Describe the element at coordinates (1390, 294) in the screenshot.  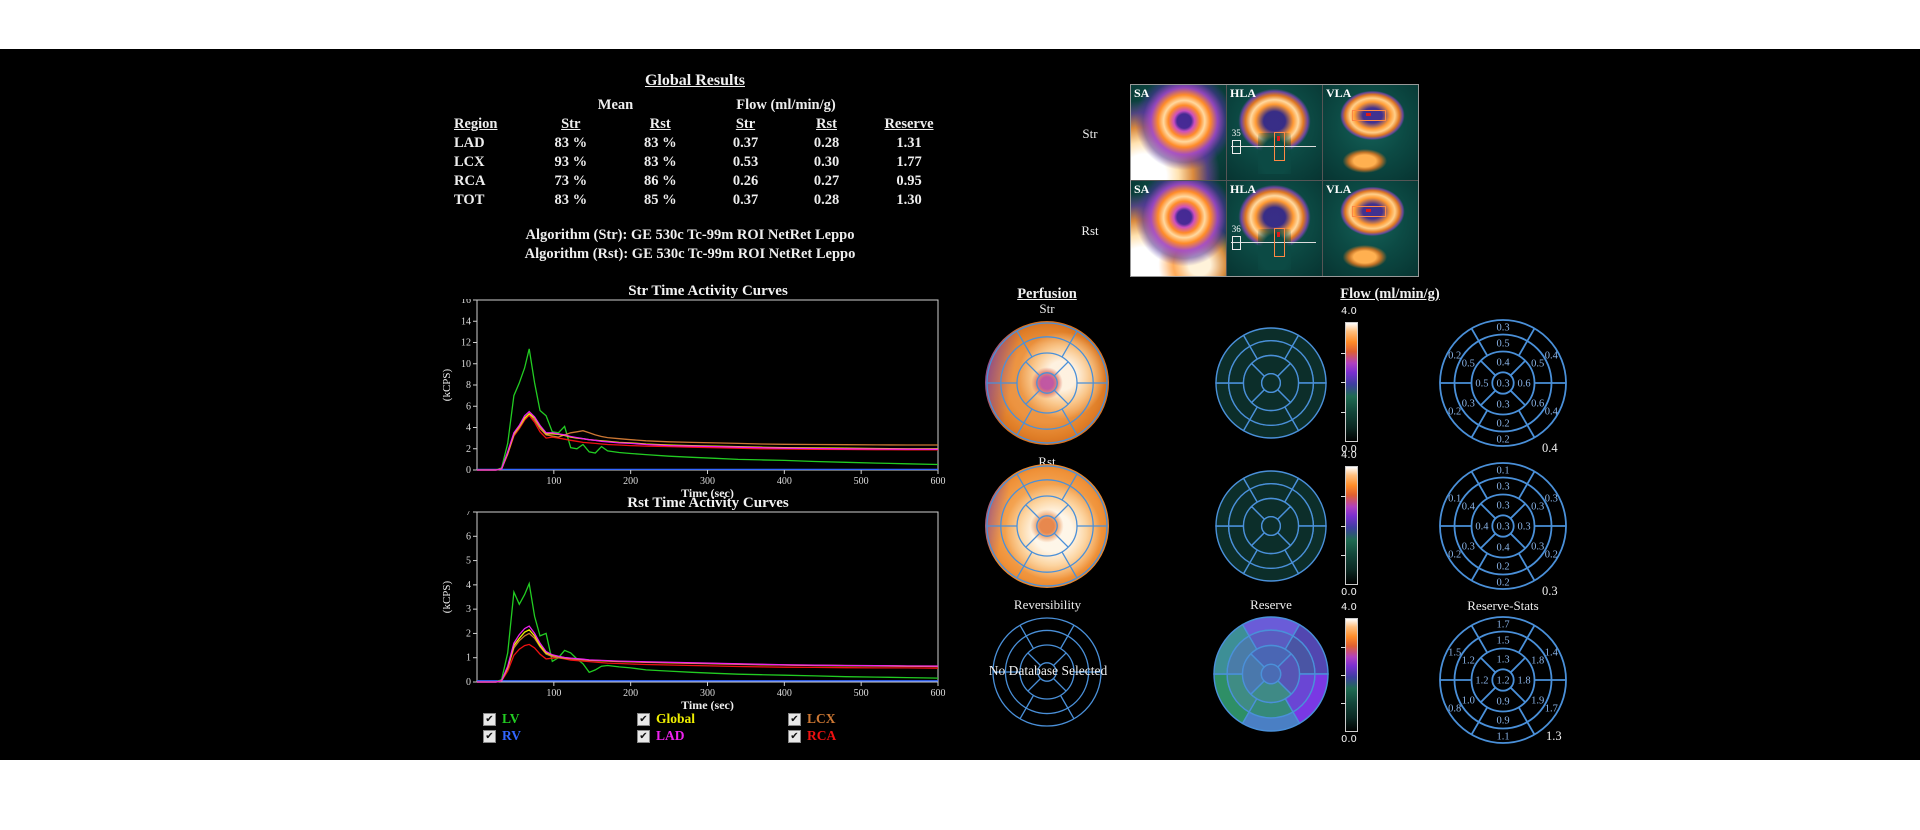
I see `flow-header: Flow (ml/min/g)` at that location.